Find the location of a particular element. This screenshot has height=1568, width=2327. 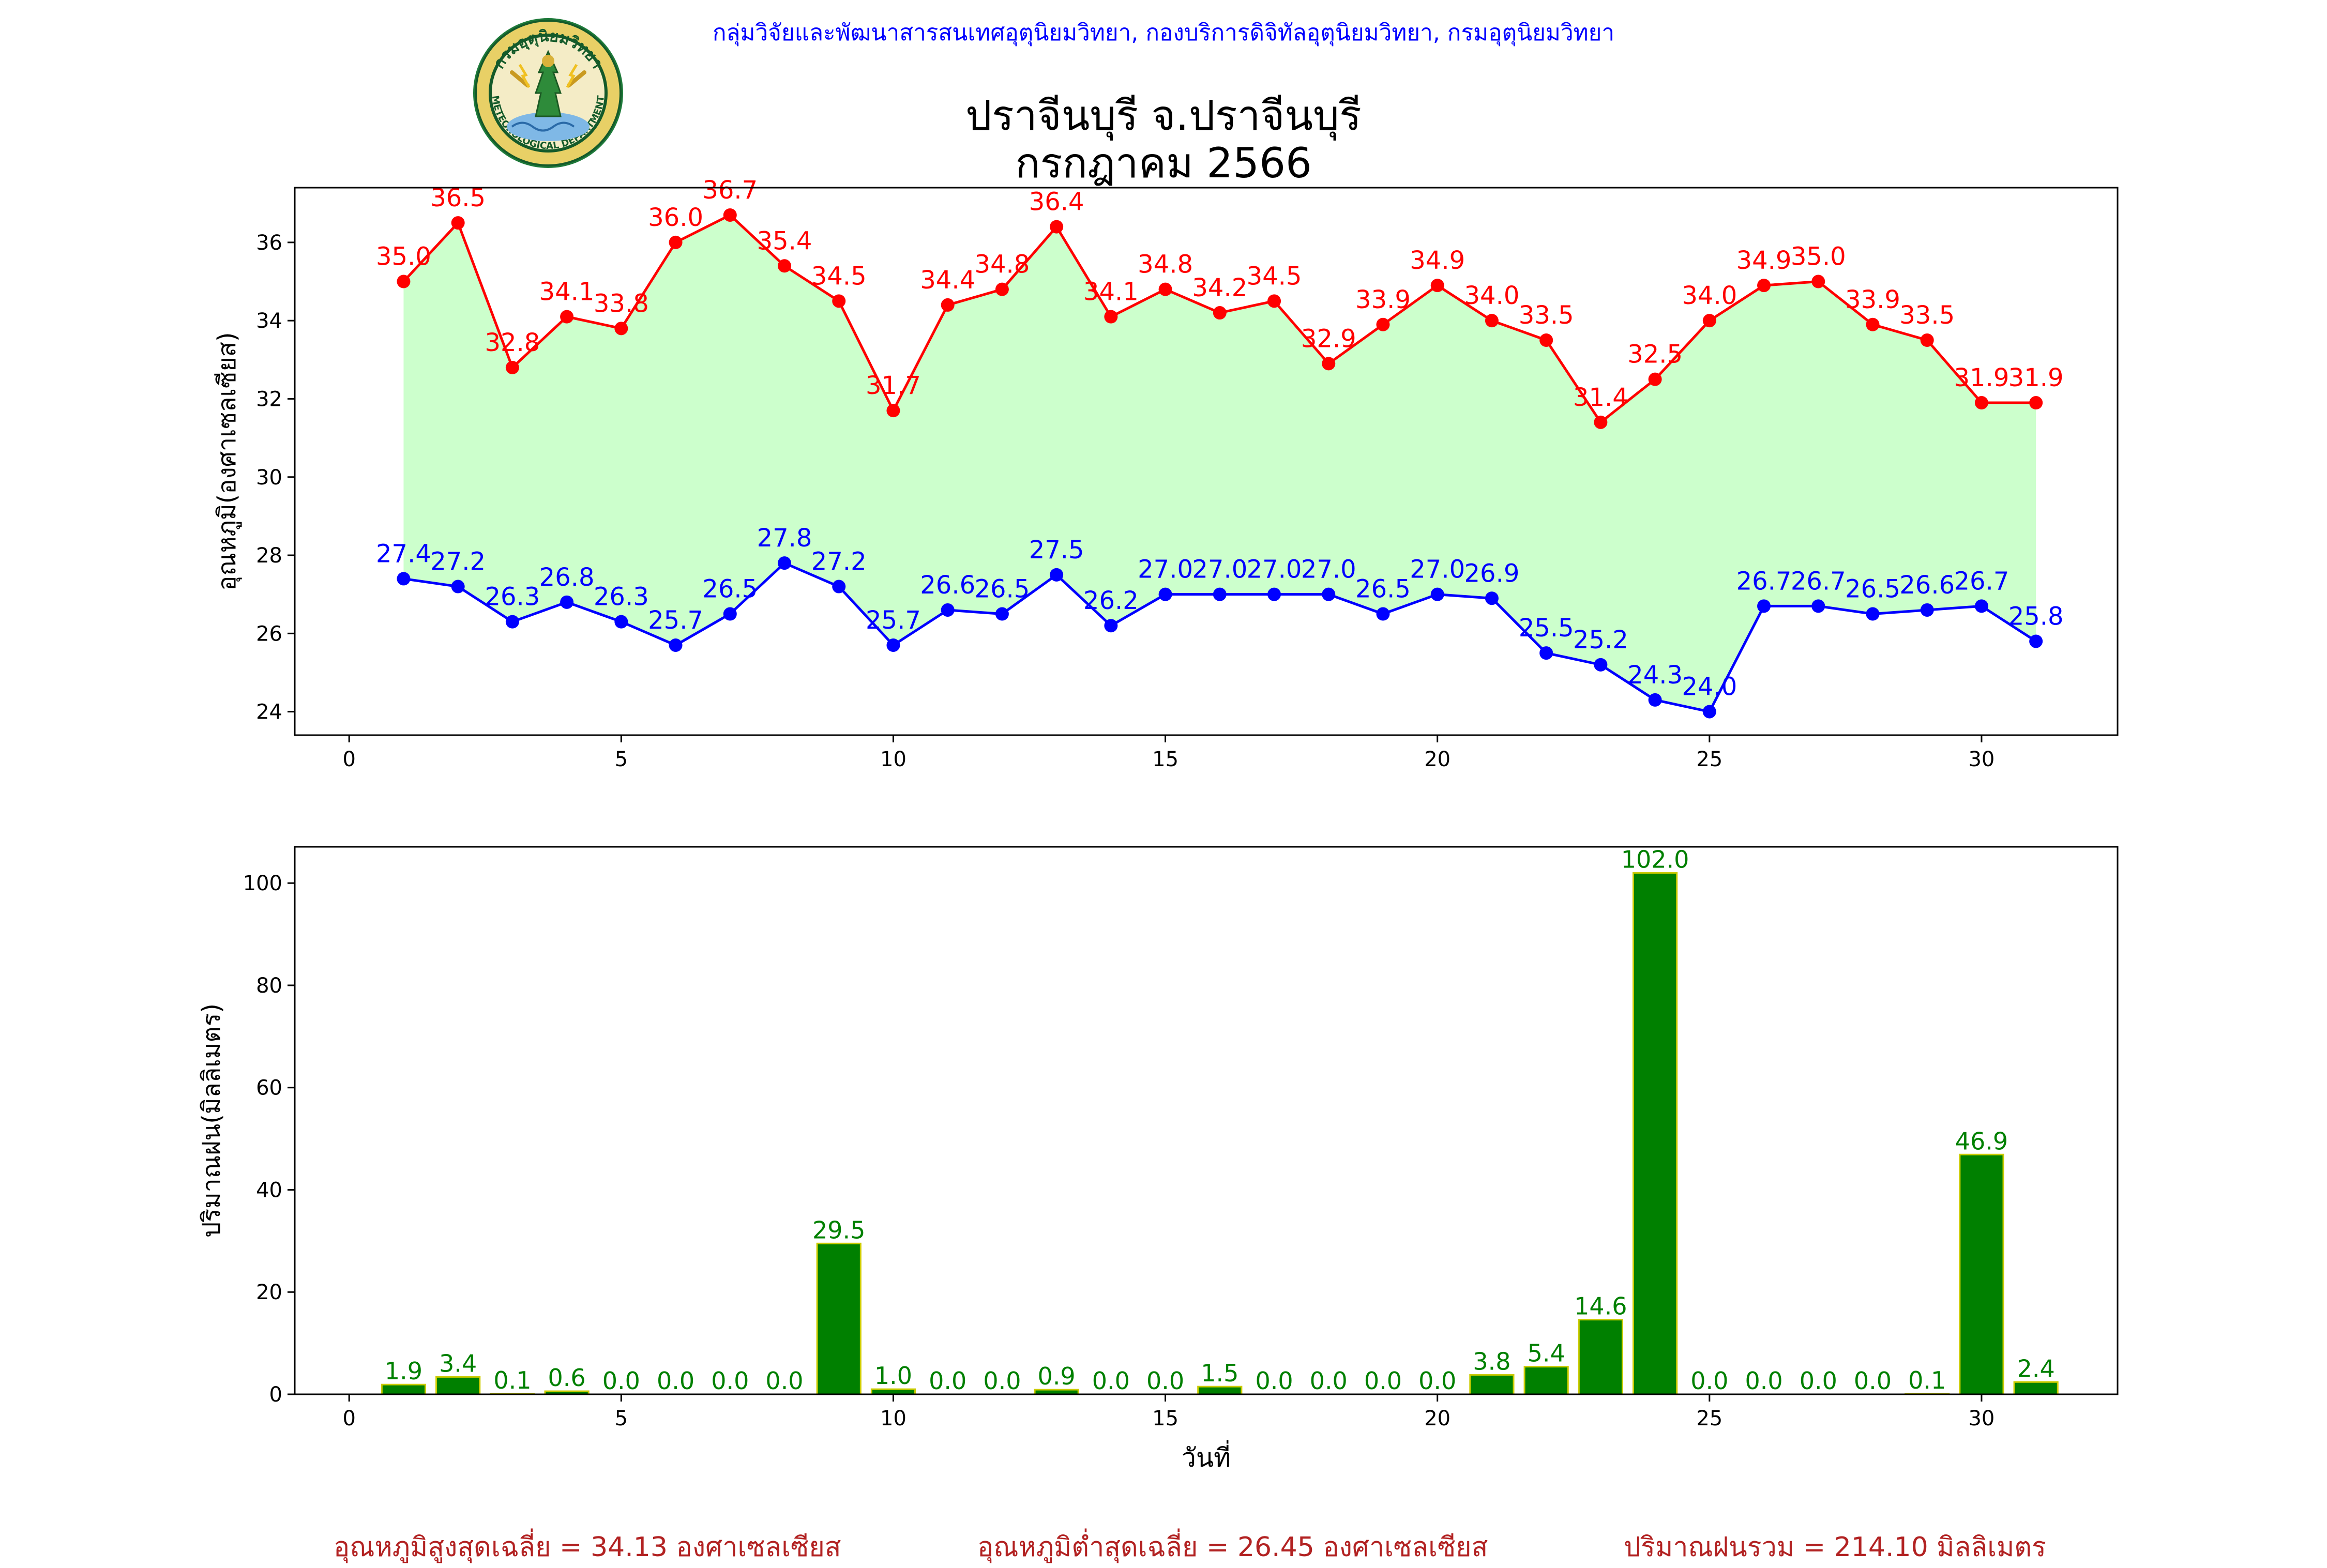

temperature-min-label: 26.8 is located at coordinates (567, 577).